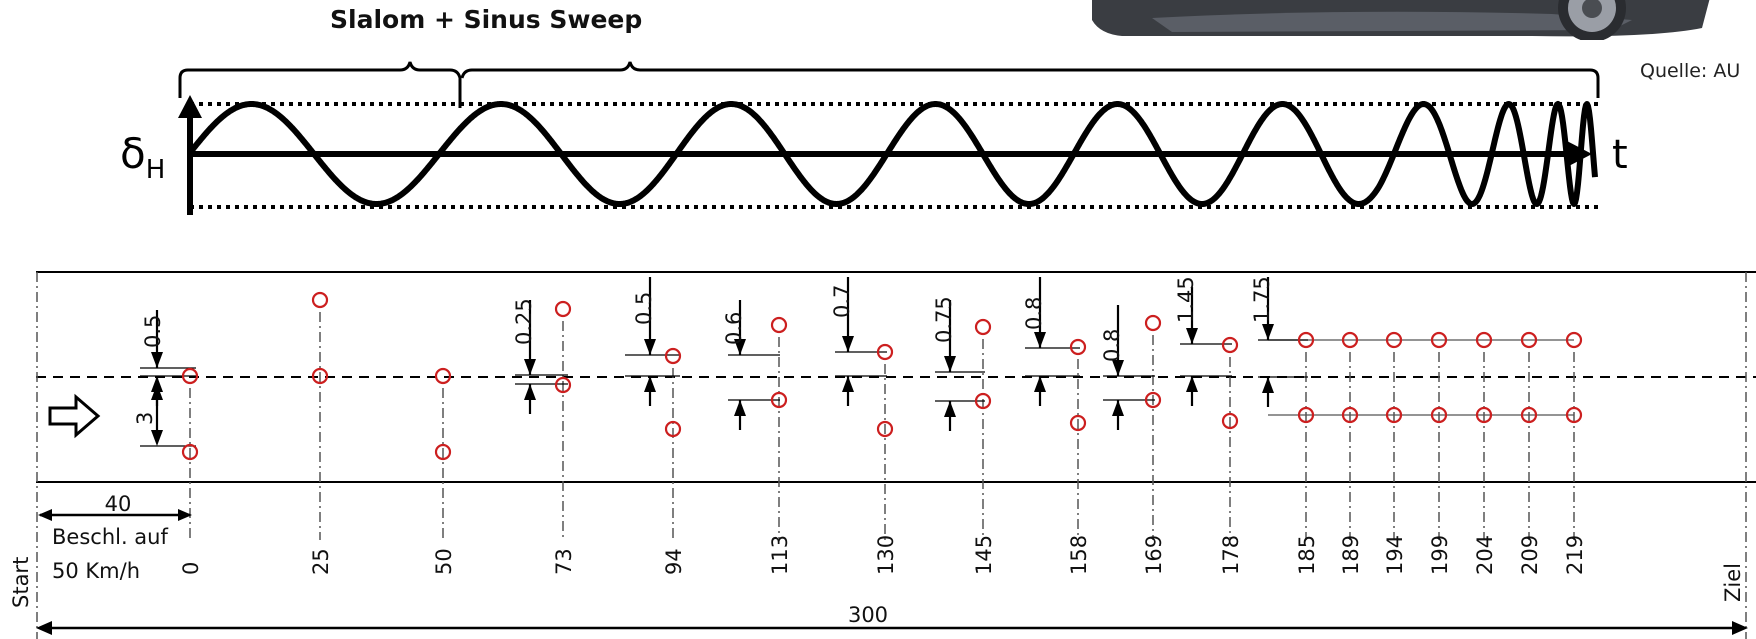 Image resolution: width=1756 pixels, height=639 pixels. I want to click on steering-sine-wave, so click(892, 154).